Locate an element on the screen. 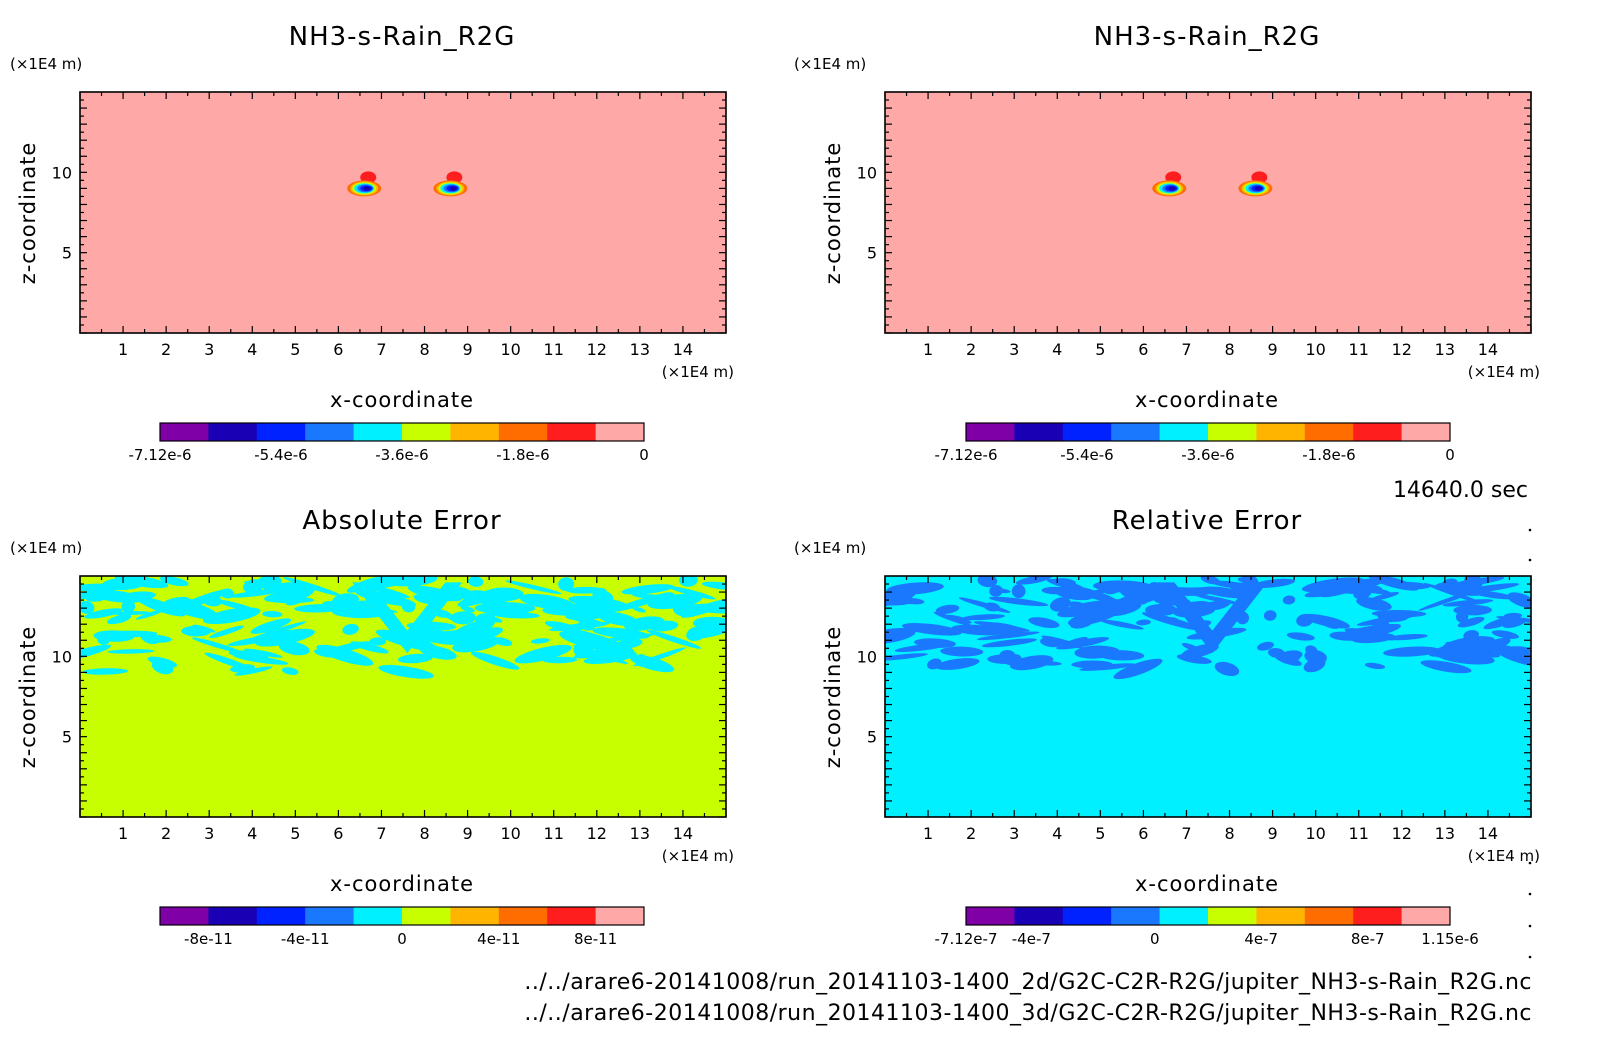 This screenshot has height=1054, width=1604. x-tick-label: 13 is located at coordinates (1445, 349).